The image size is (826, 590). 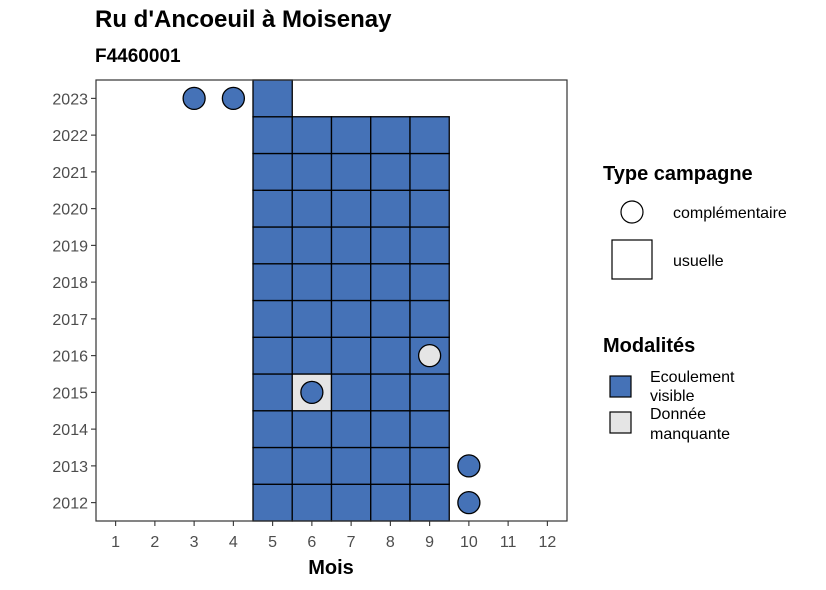 What do you see at coordinates (632, 212) in the screenshot?
I see `legend-circle-icon` at bounding box center [632, 212].